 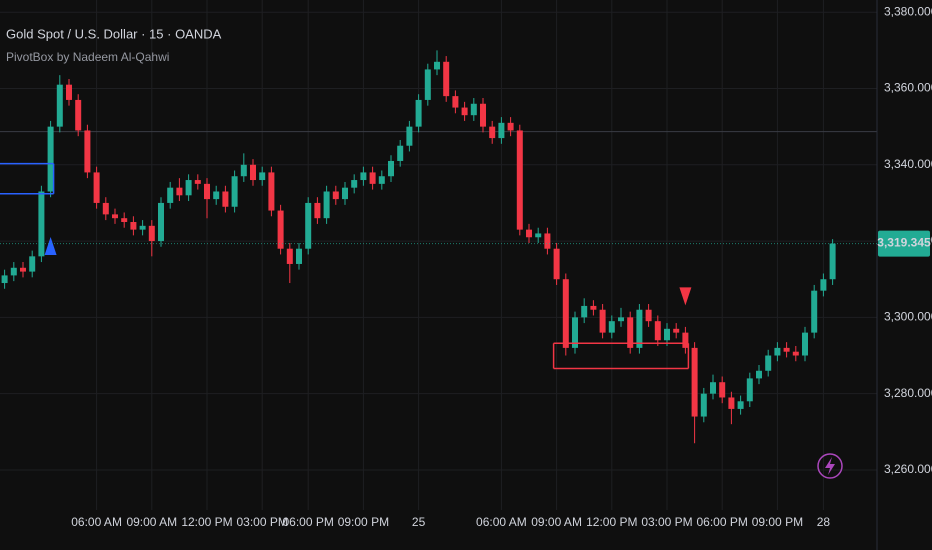 What do you see at coordinates (908, 88) in the screenshot?
I see `y-tick-label: 3,360.000` at bounding box center [908, 88].